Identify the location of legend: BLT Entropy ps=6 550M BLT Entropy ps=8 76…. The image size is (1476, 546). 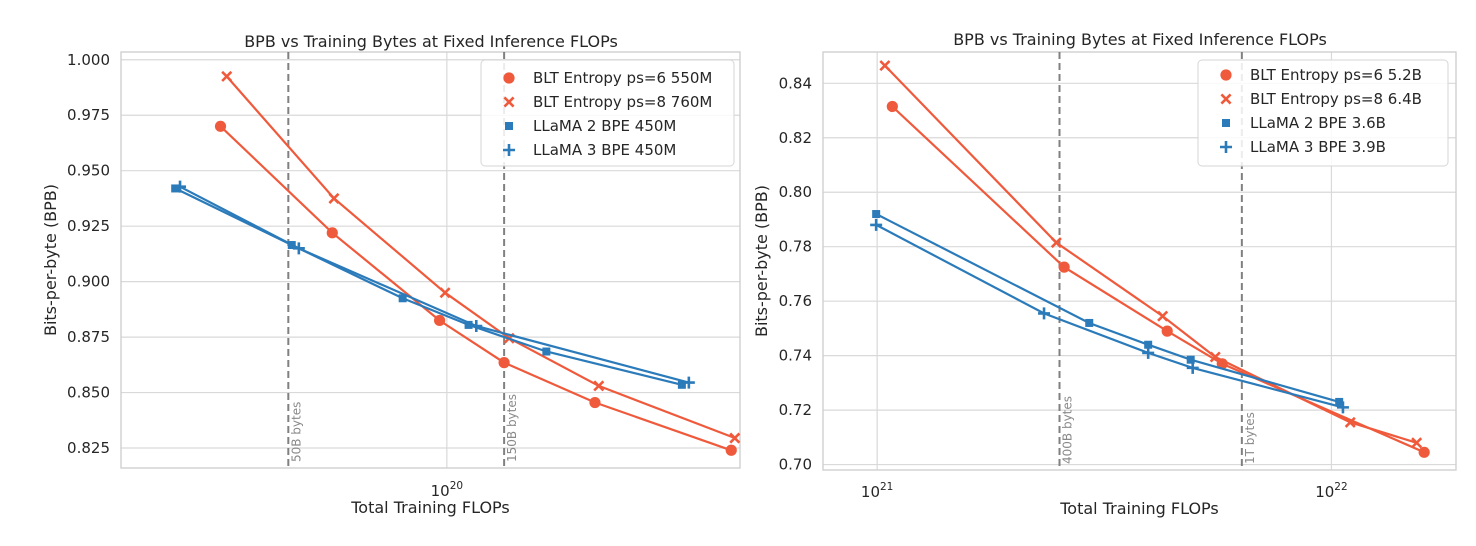
(607, 113).